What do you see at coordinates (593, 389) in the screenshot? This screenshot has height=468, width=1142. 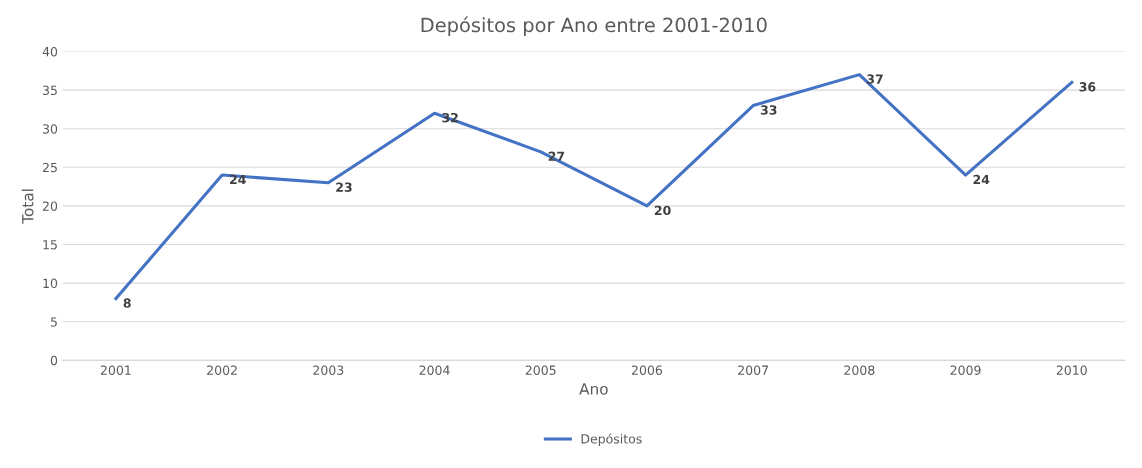 I see `x-axis-title: Ano` at bounding box center [593, 389].